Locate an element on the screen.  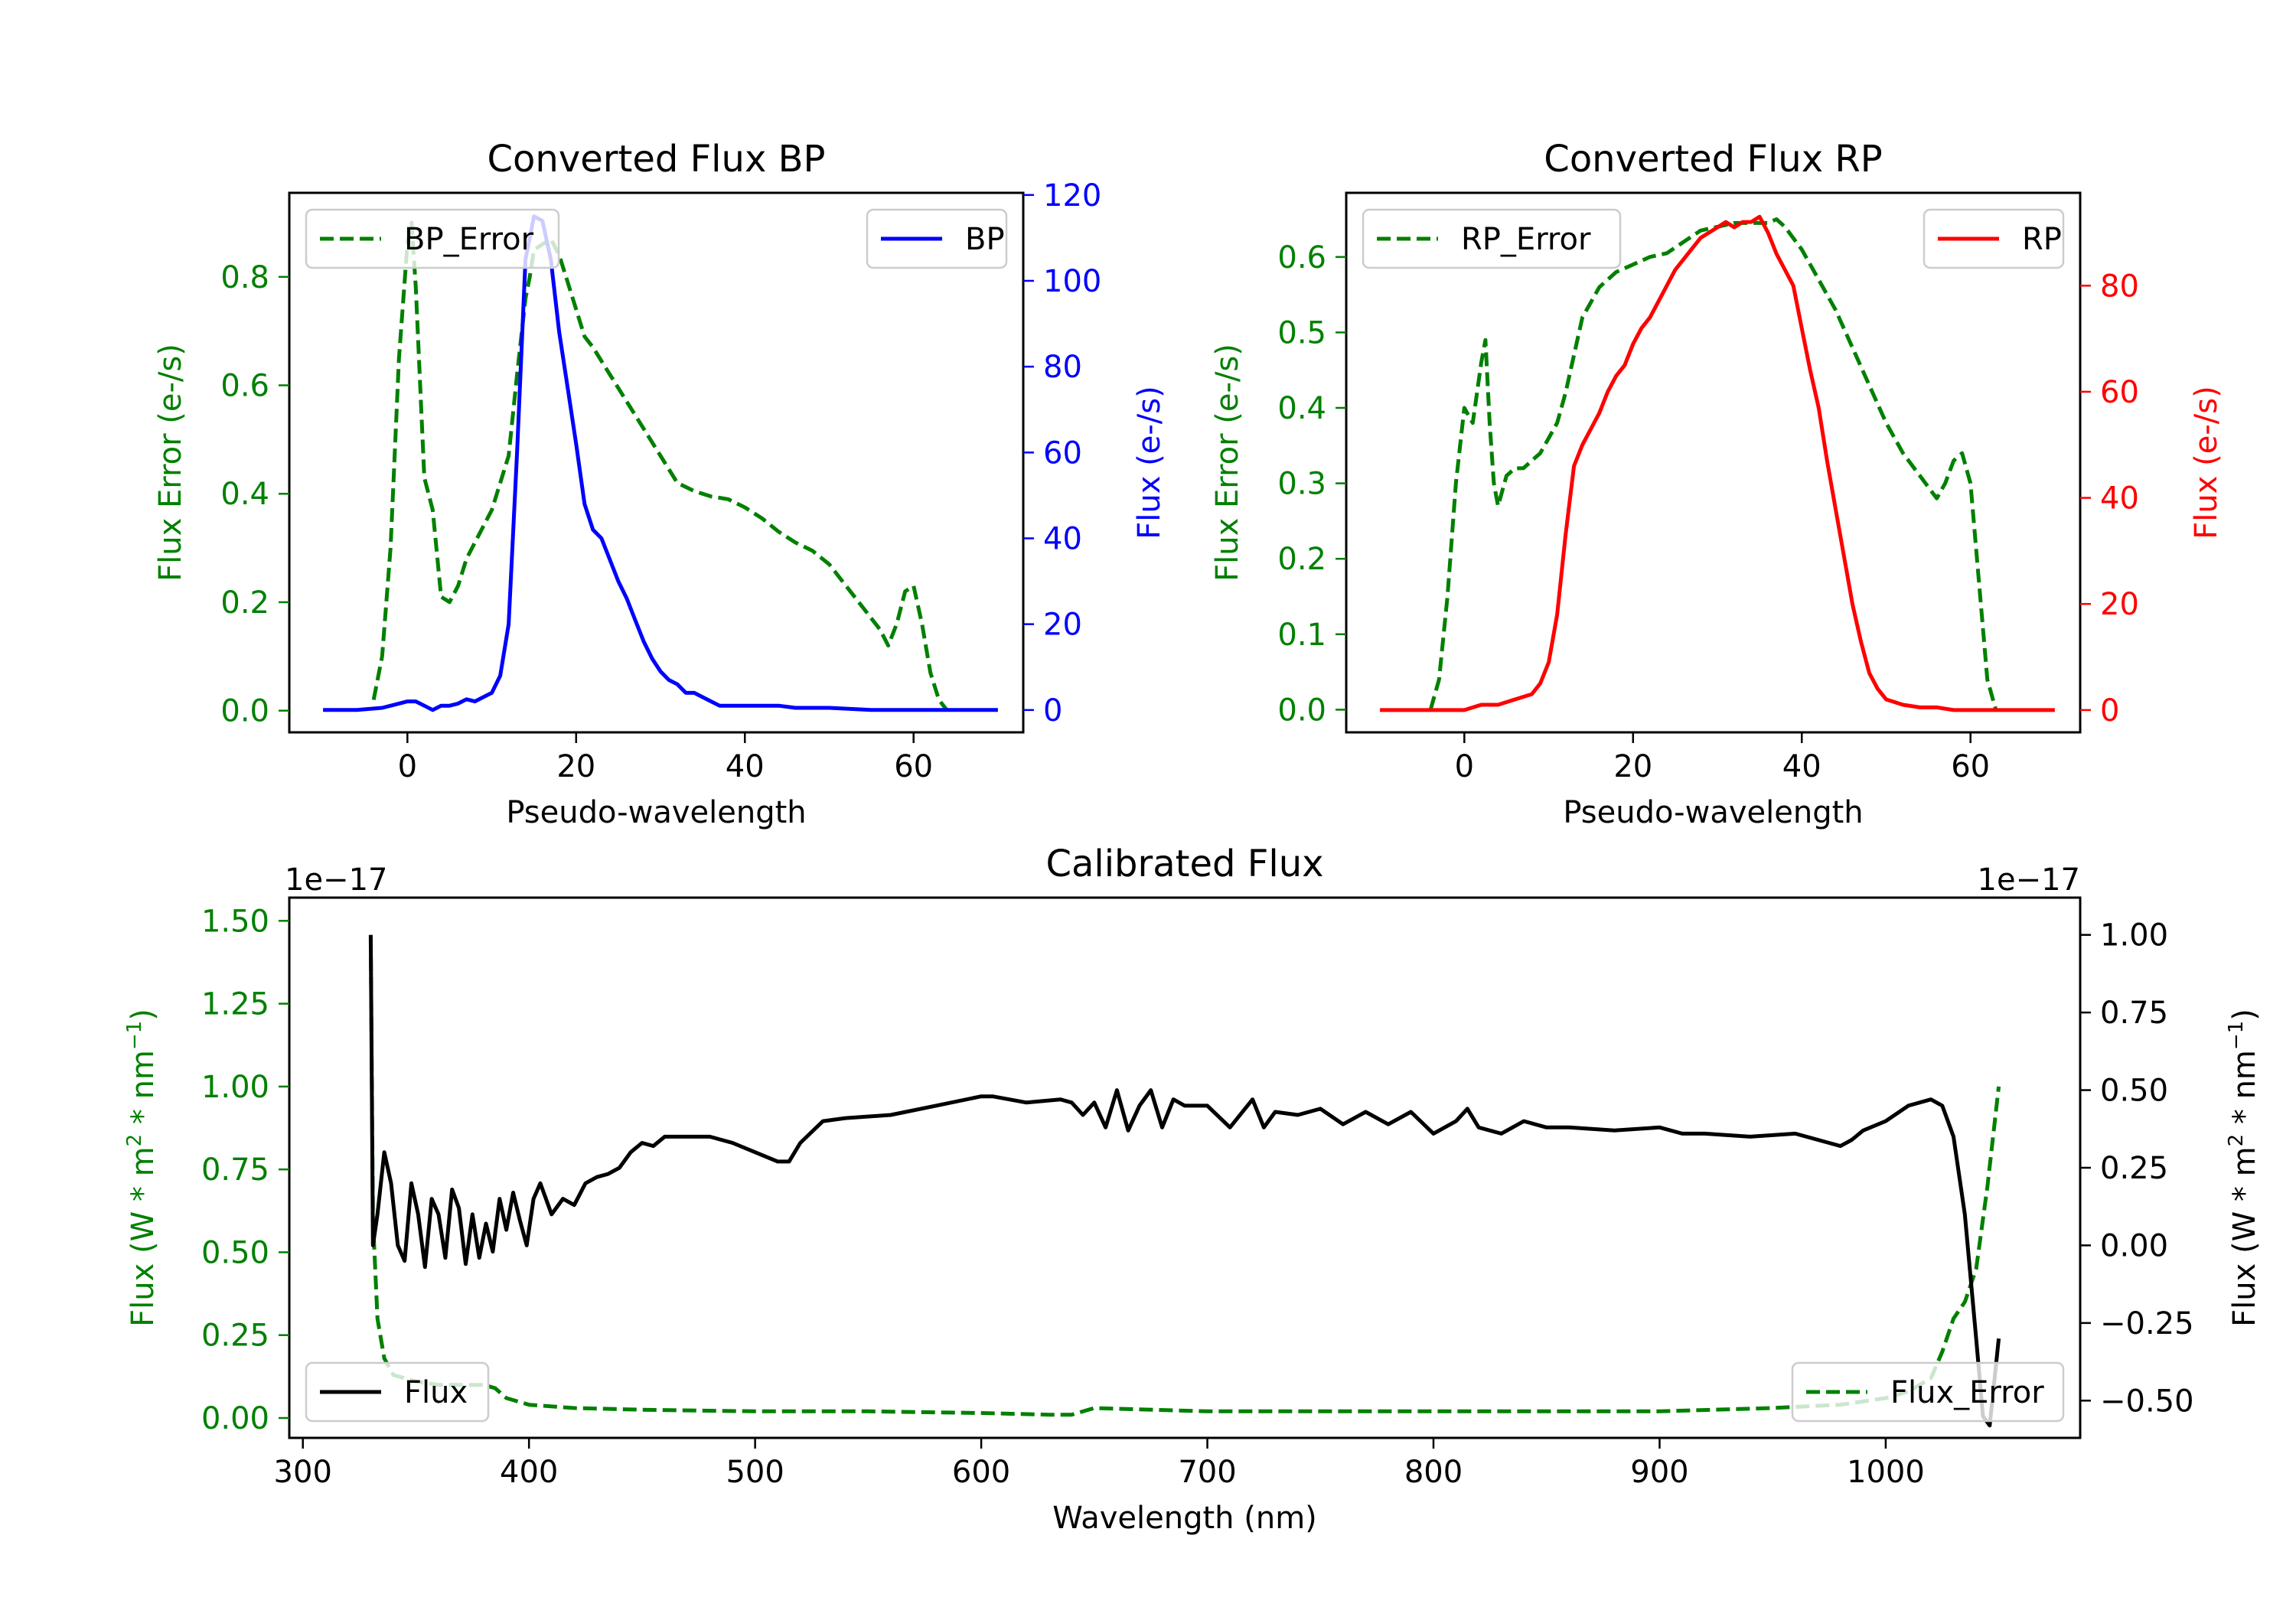
y-left-tick-label: 1.00 is located at coordinates (235, 1087).